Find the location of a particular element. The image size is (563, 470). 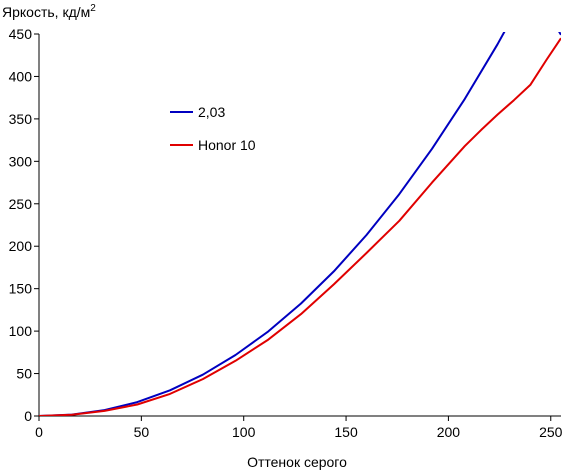

y-tick-label: 250 is located at coordinates (21, 204).